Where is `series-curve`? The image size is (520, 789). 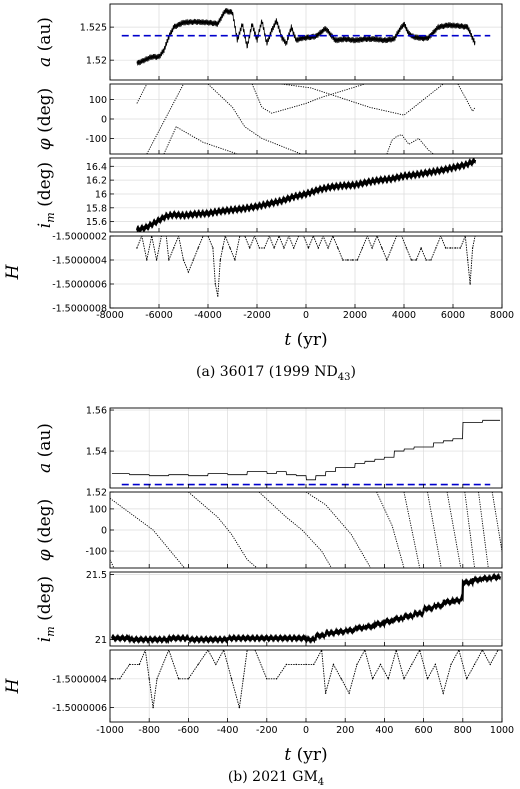
series-curve is located at coordinates (306, 266).